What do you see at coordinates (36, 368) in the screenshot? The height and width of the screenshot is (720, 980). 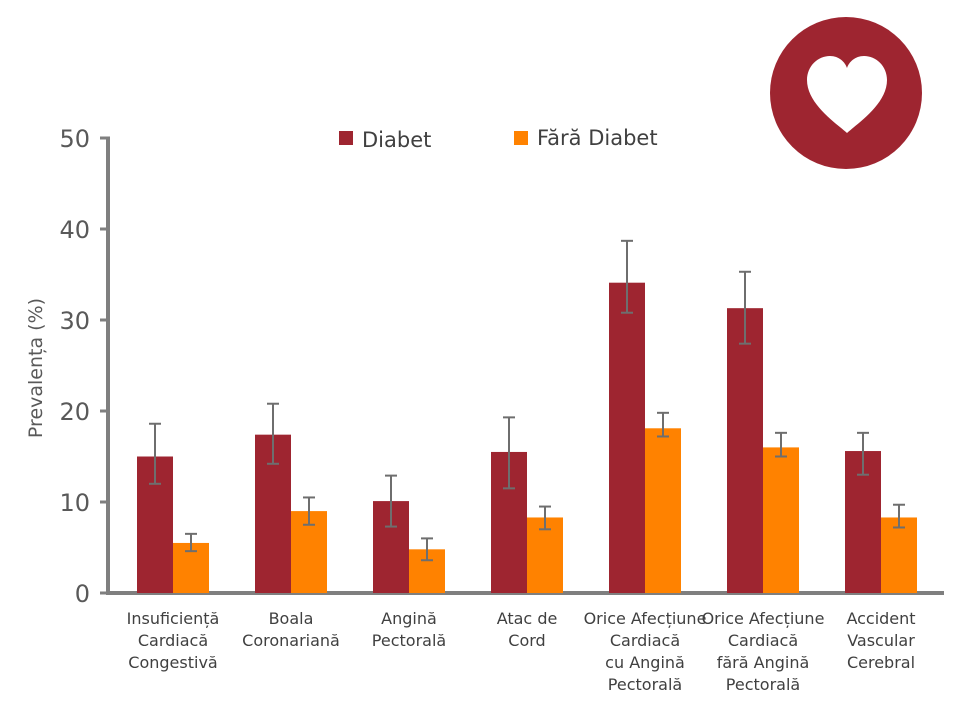 I see `y-axis-label: Prevalența (%)` at bounding box center [36, 368].